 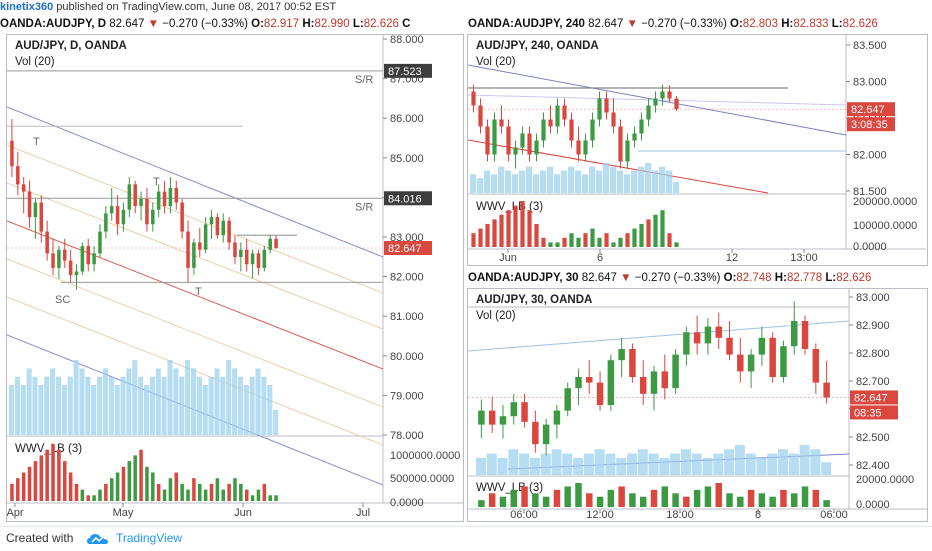 I want to click on indicator-tick-label: 20000.0000, so click(x=885, y=480).